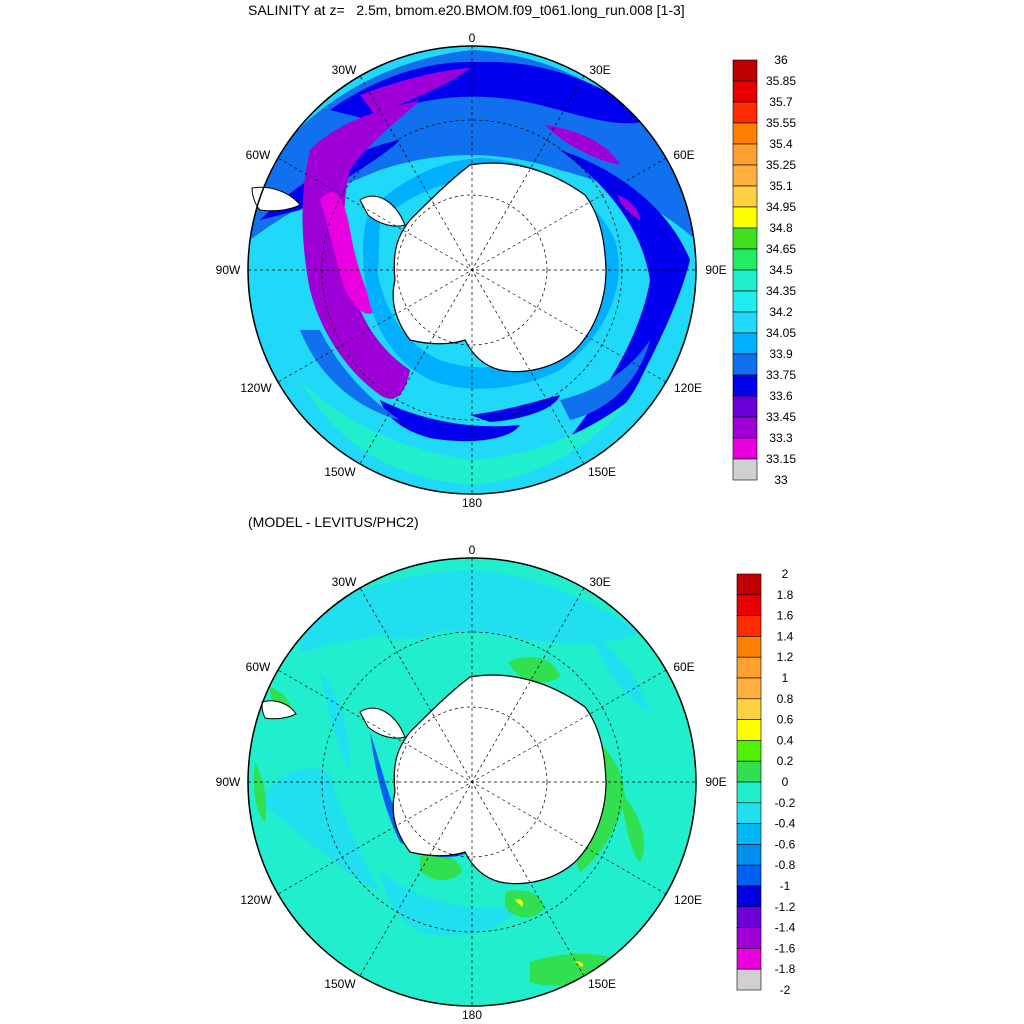 The width and height of the screenshot is (1024, 1024). Describe the element at coordinates (785, 720) in the screenshot. I see `colorbar-tick-label: 0.6` at that location.